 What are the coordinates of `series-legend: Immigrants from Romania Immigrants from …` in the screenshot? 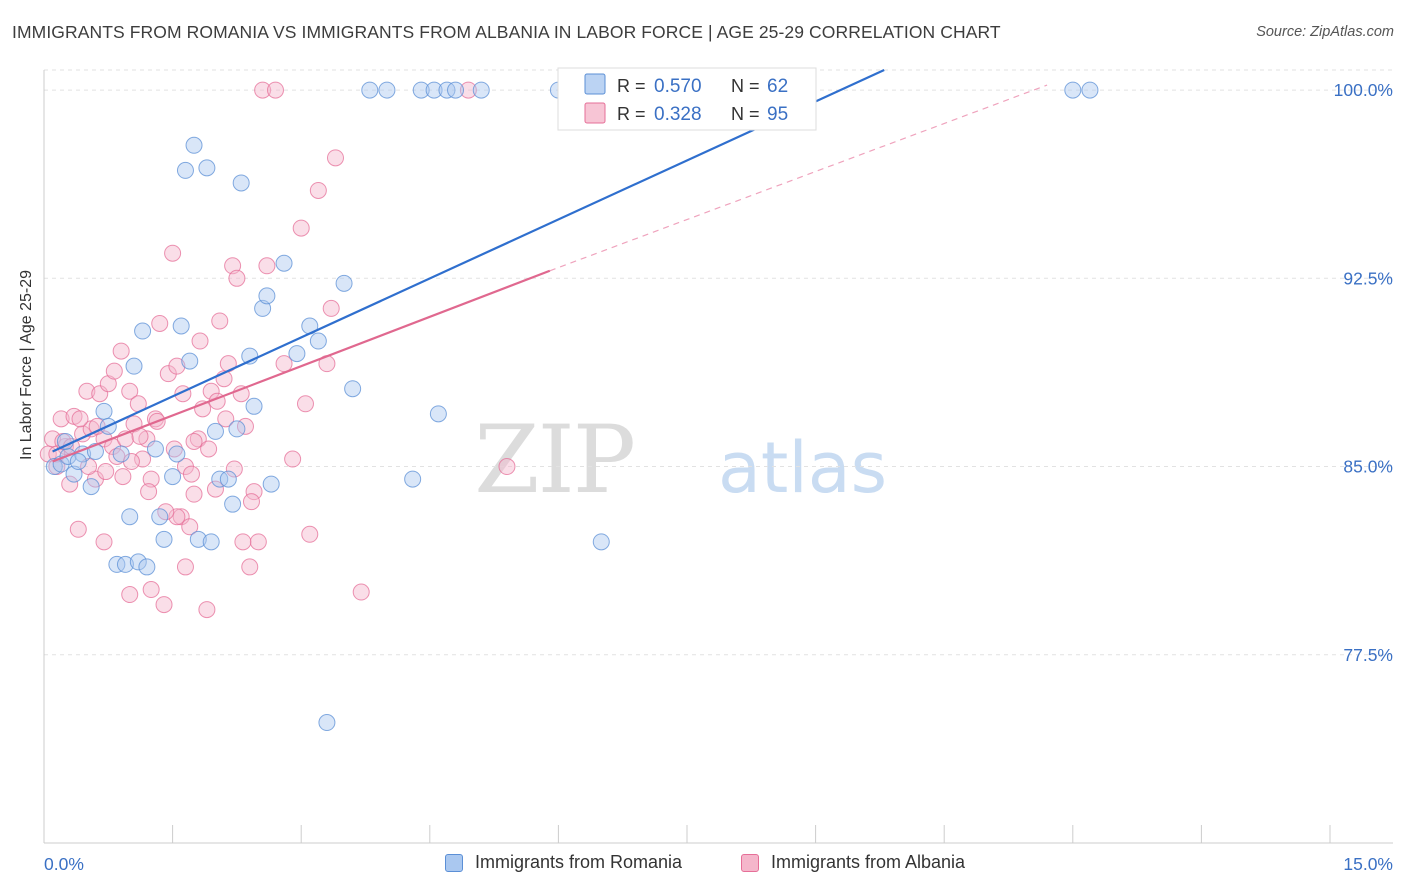 It's located at (703, 865).